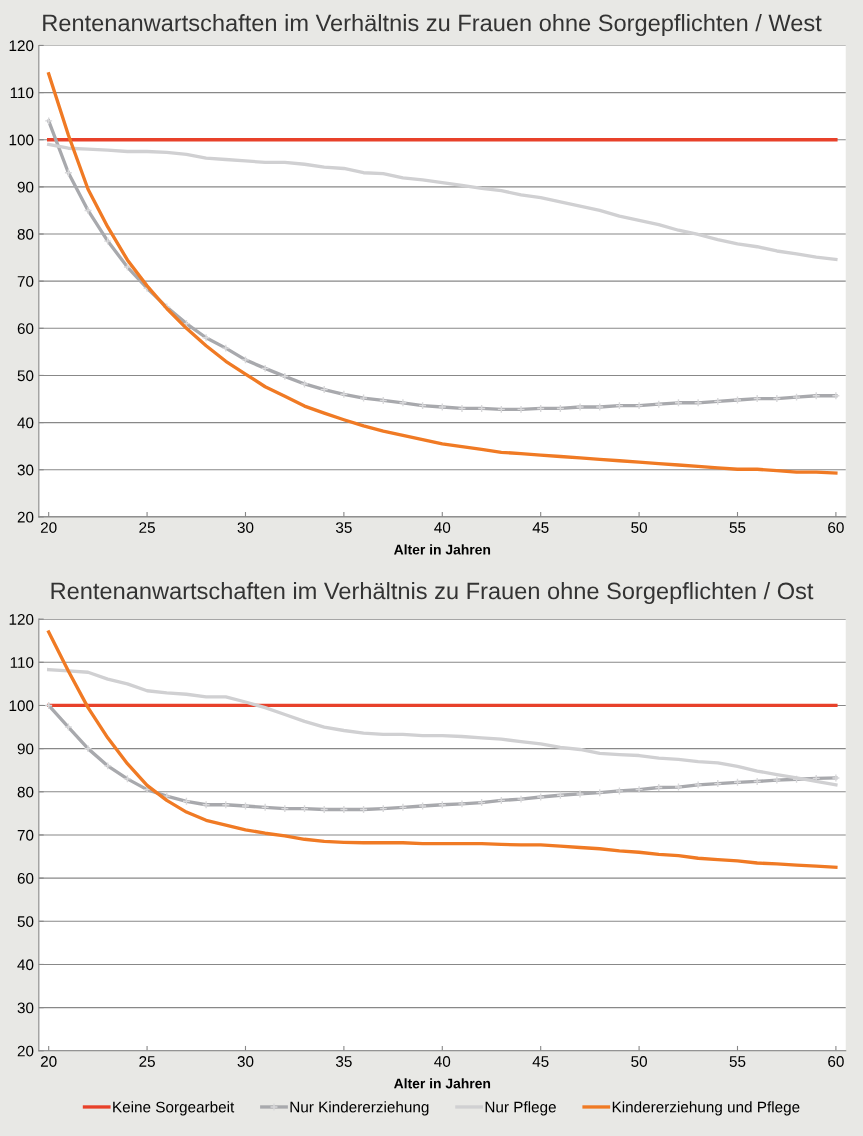 The width and height of the screenshot is (863, 1136). Describe the element at coordinates (359, 1108) in the screenshot. I see `legend-label: Nur Kindererziehung` at that location.